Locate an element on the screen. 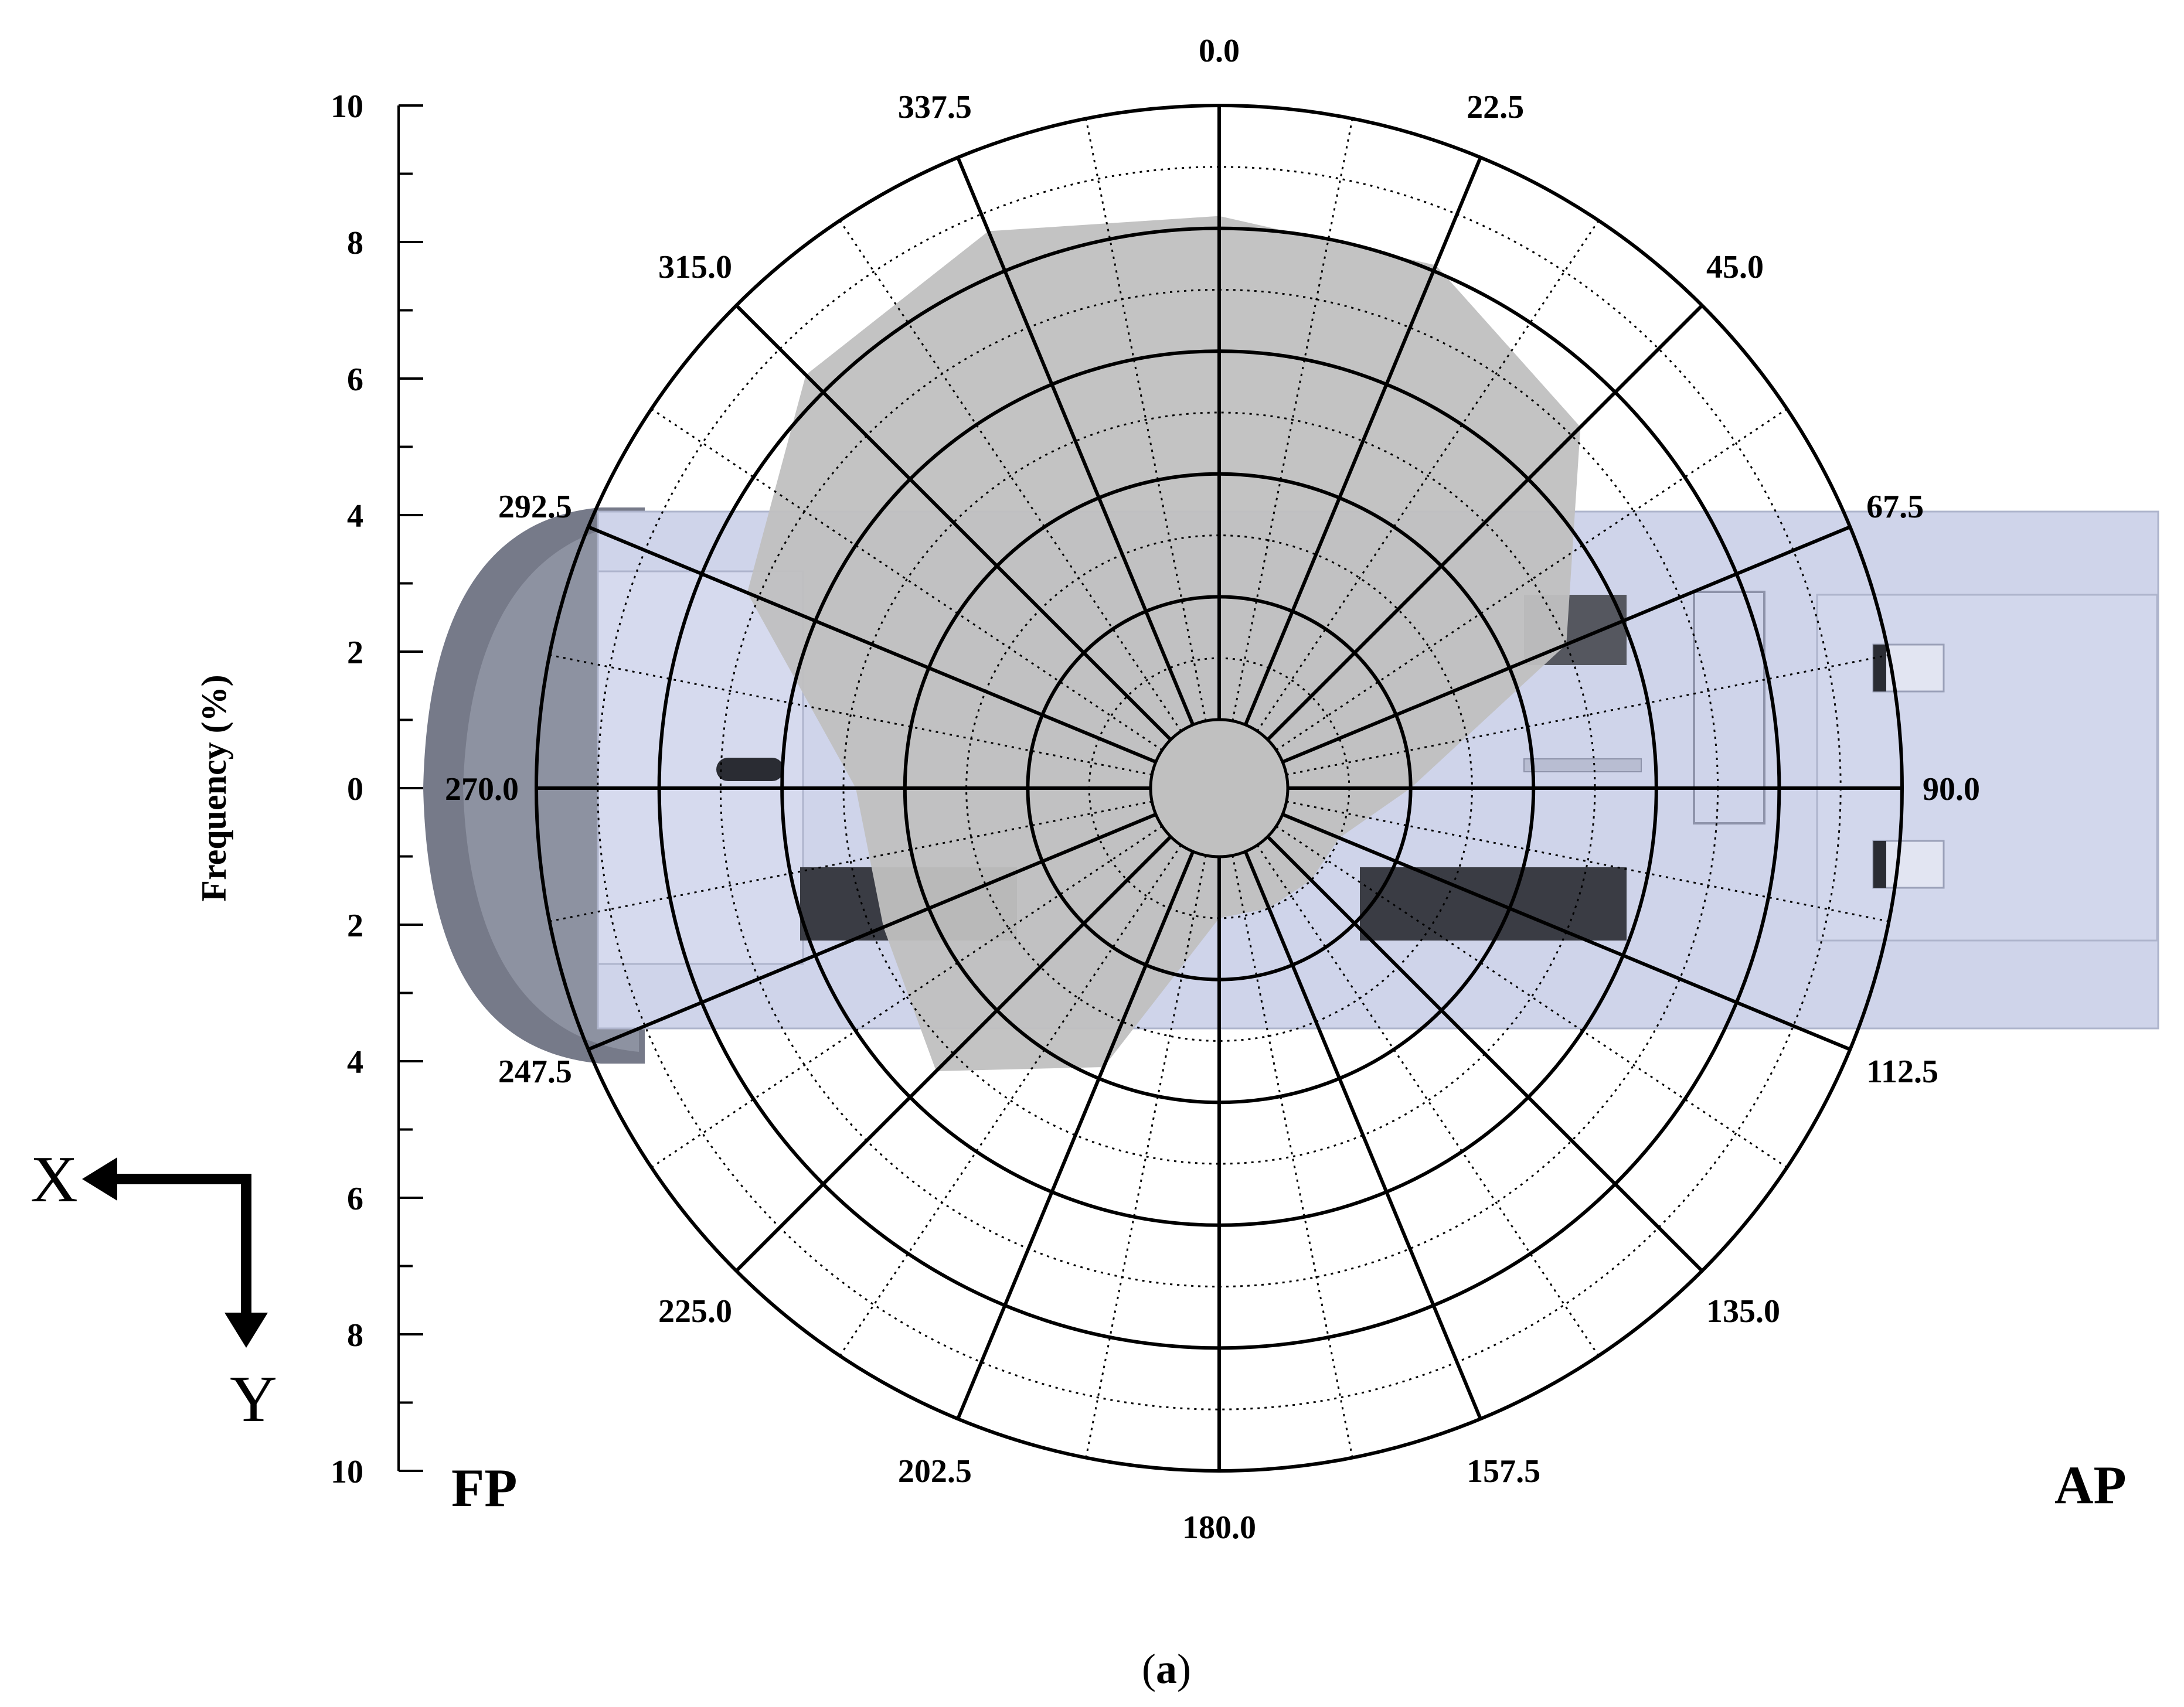 Image resolution: width=2184 pixels, height=1707 pixels. vehicle-lamp-upper-dark is located at coordinates (1879, 668).